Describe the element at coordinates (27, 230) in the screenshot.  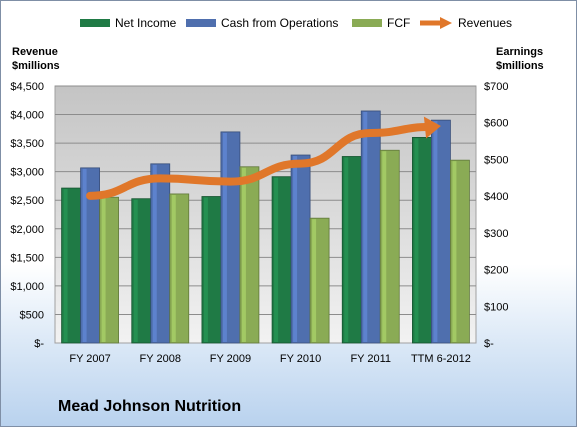
I see `left-tick-label: $2,000` at that location.